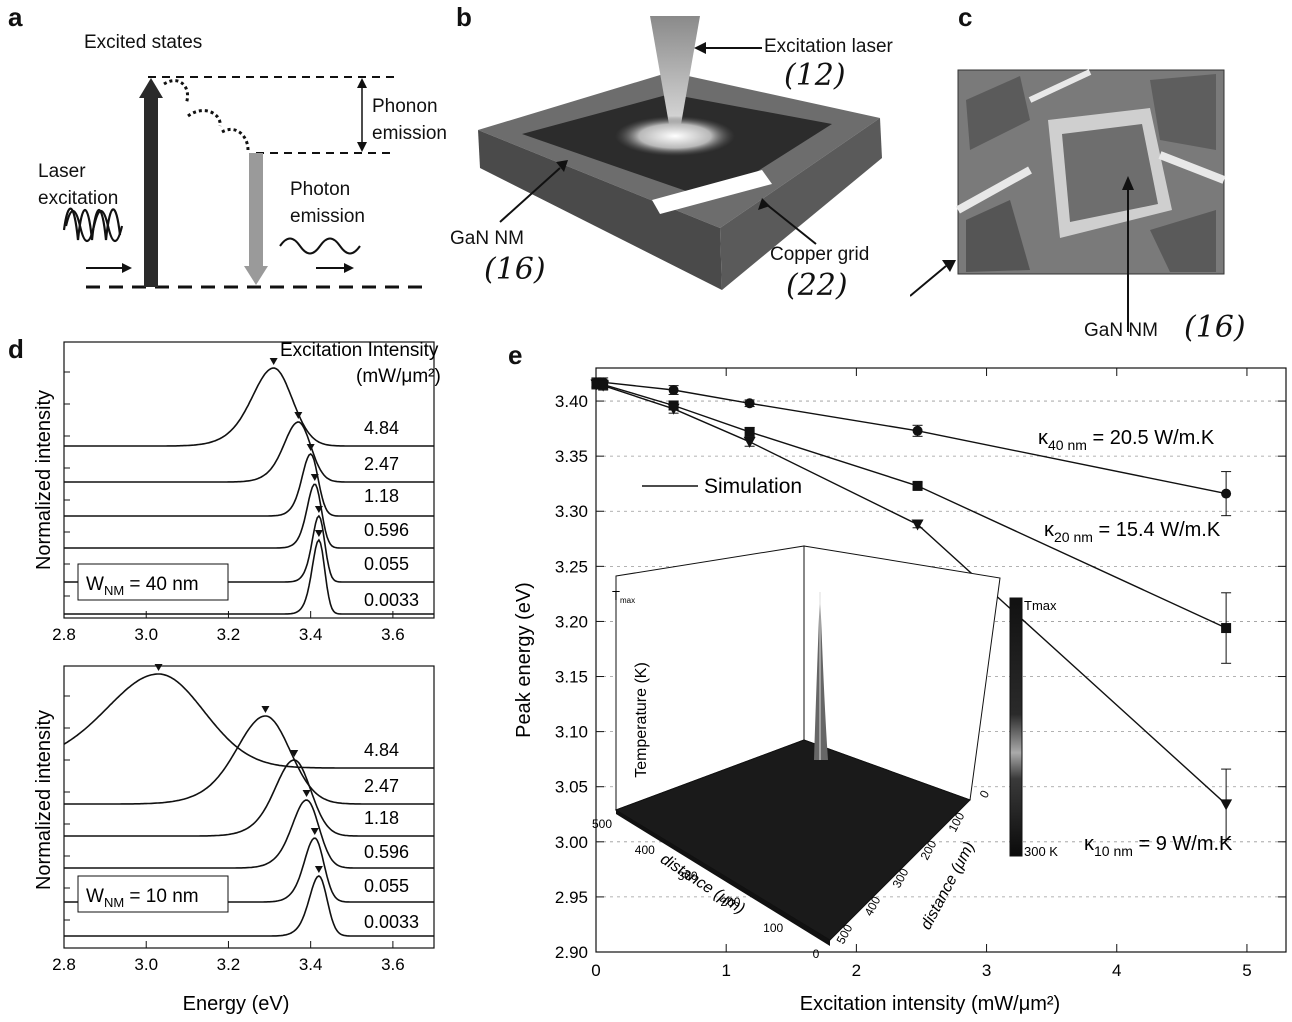  I want to click on intensity-label-1.18: 1.18, so click(381, 818).